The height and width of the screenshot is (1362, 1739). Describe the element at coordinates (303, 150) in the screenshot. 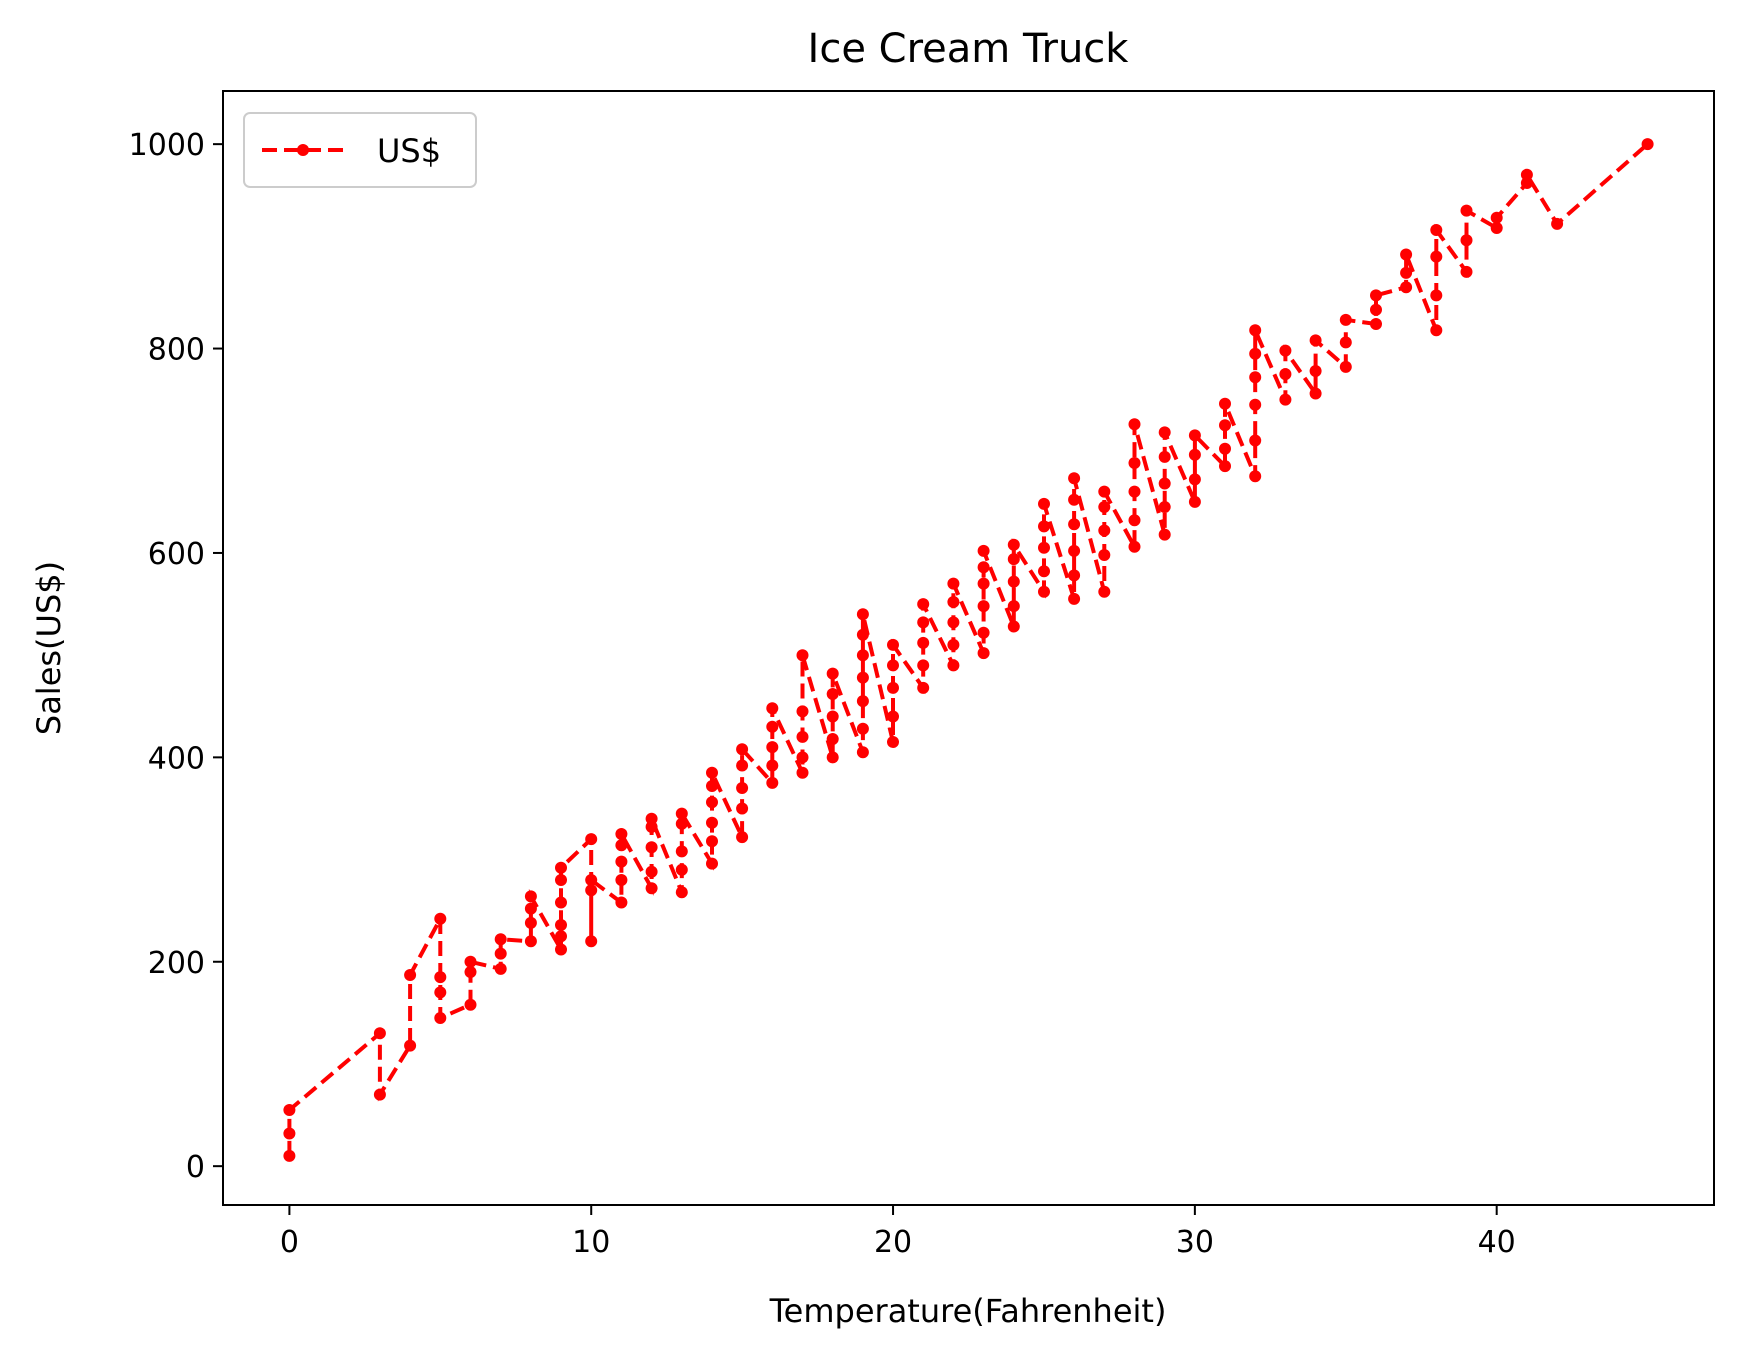

I see `legend-marker-swatch` at that location.